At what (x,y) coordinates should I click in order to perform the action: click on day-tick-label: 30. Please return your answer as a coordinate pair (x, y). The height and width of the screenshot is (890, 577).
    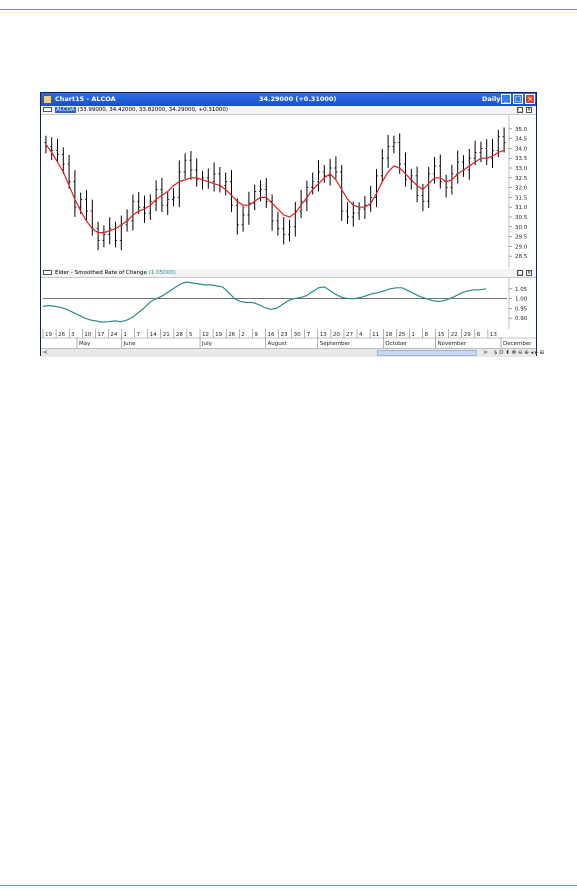
    Looking at the image, I should click on (297, 335).